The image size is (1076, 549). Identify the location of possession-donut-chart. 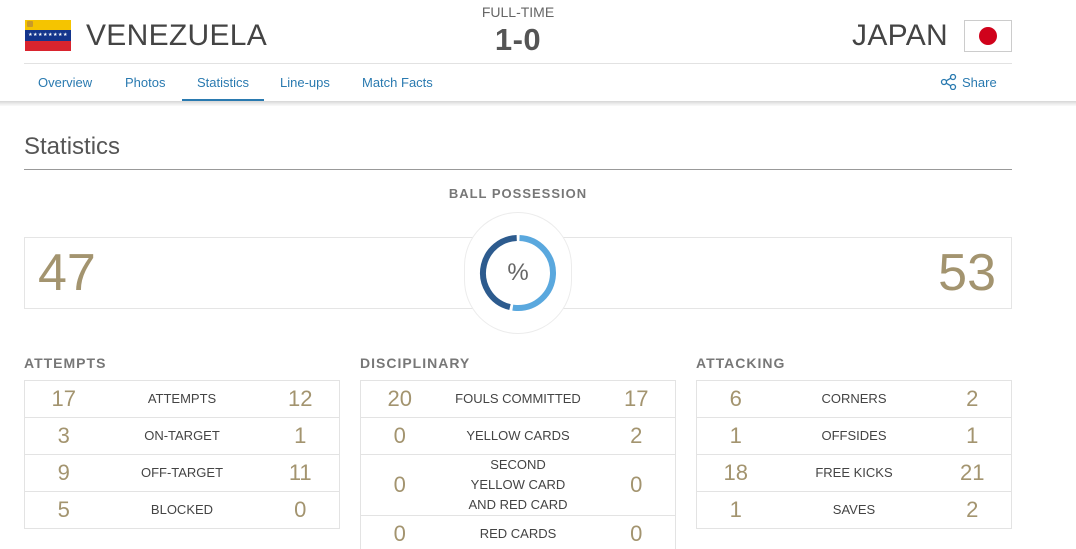
(517, 273).